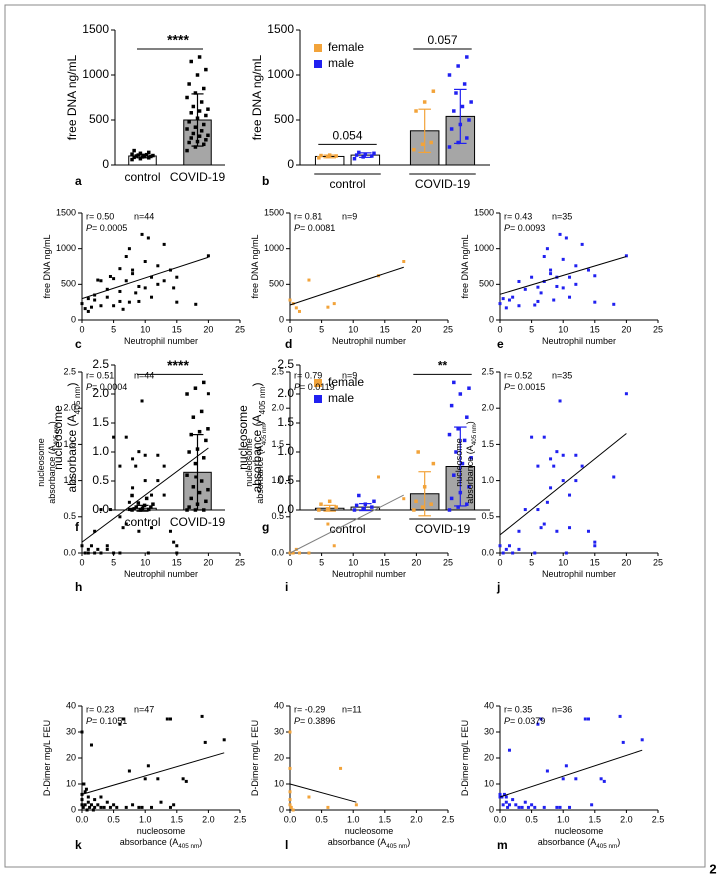  What do you see at coordinates (106, 387) in the screenshot?
I see `stat-p: P= 0.0004` at bounding box center [106, 387].